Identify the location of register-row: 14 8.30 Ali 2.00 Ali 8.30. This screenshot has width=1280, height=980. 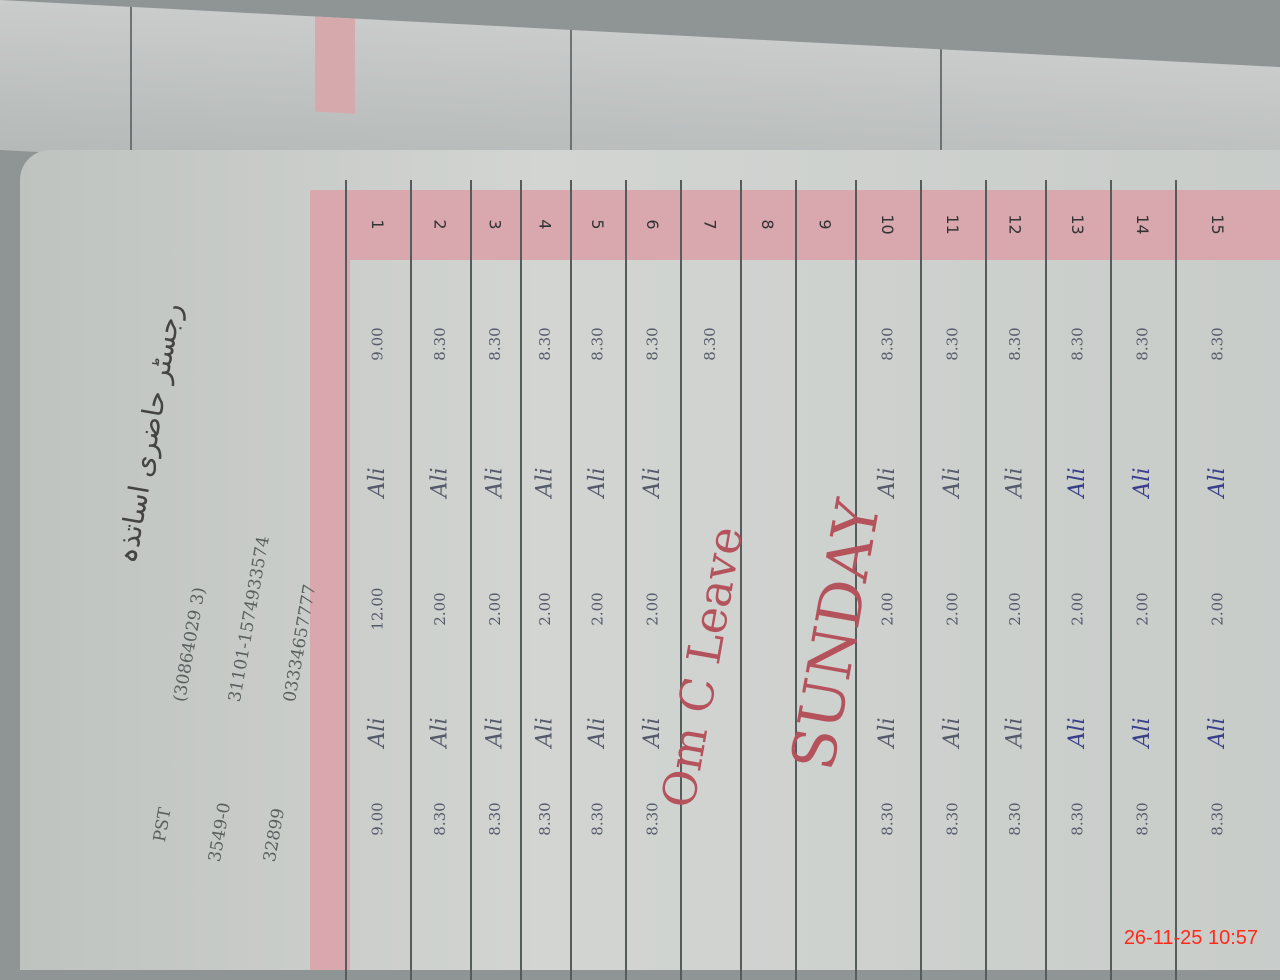
(1142, 580).